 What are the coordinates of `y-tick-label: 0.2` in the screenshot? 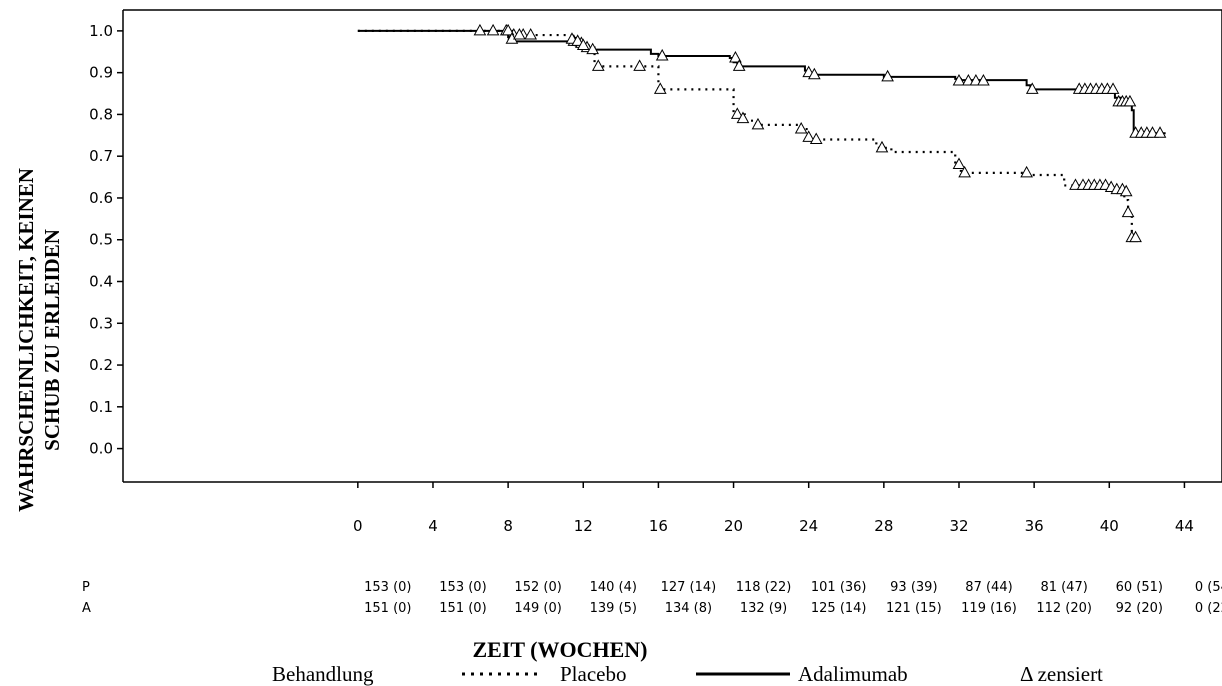 It's located at (101, 365).